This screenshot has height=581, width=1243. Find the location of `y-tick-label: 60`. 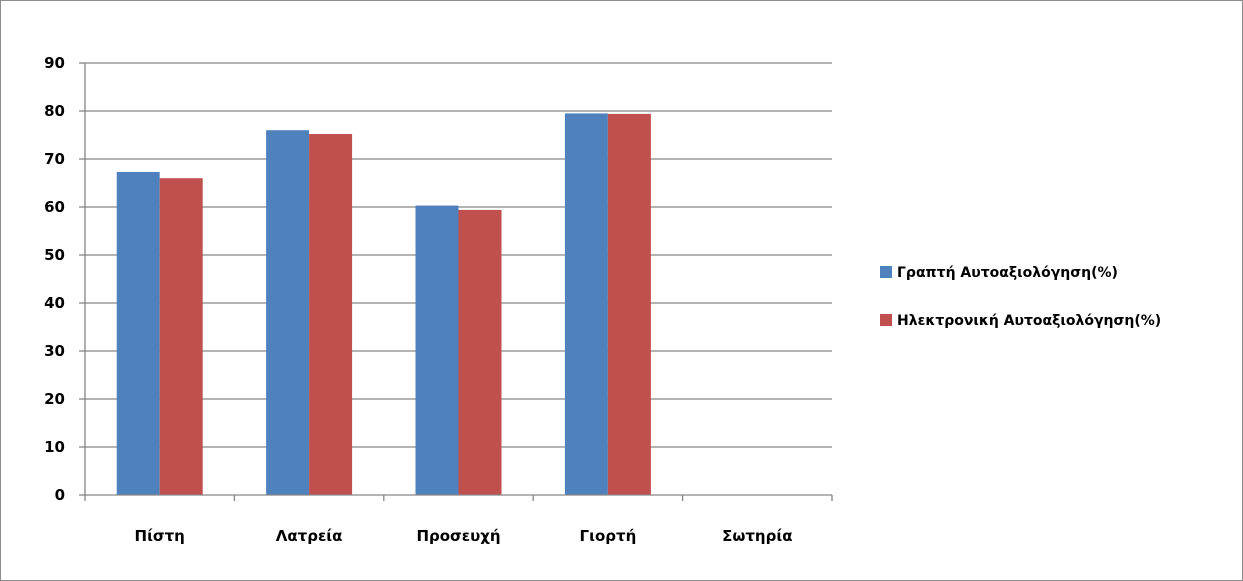

y-tick-label: 60 is located at coordinates (54, 207).